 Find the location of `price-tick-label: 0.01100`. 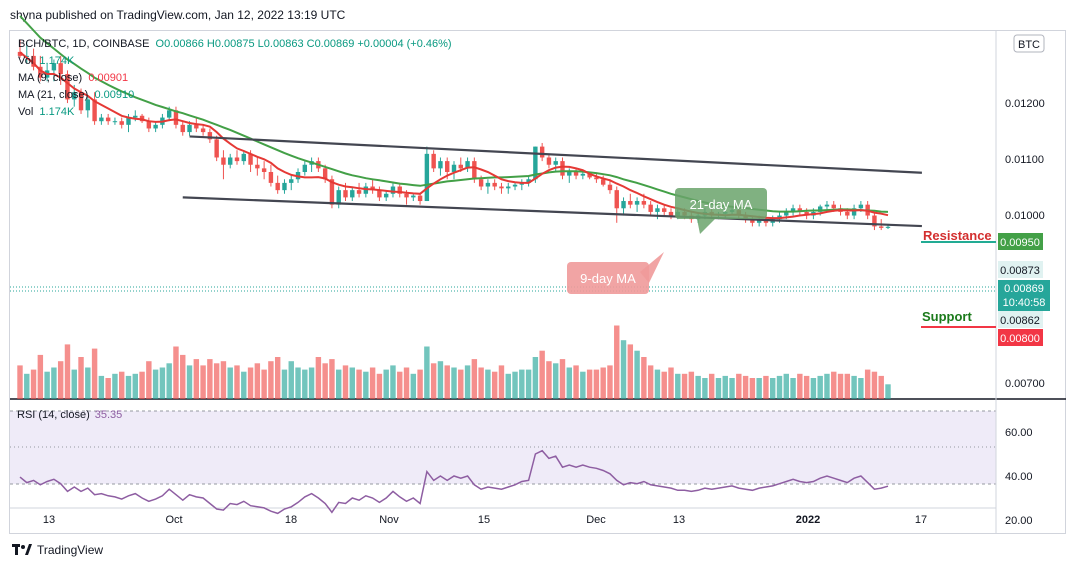

price-tick-label: 0.01100 is located at coordinates (1024, 160).